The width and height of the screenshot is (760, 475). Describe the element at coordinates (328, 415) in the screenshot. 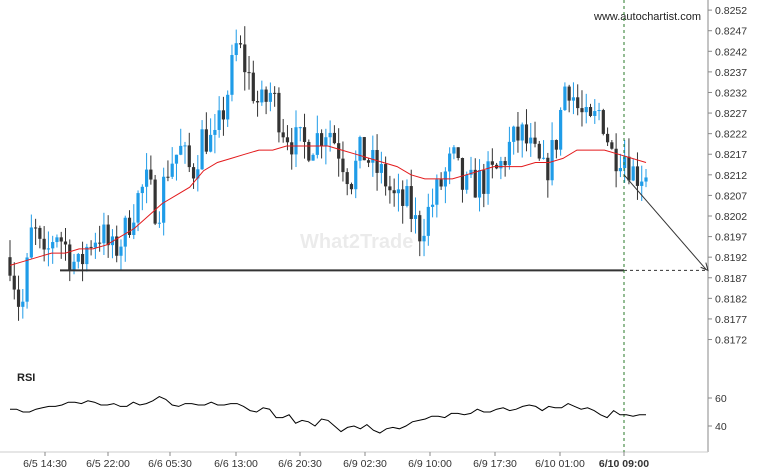

I see `rsi-line` at that location.